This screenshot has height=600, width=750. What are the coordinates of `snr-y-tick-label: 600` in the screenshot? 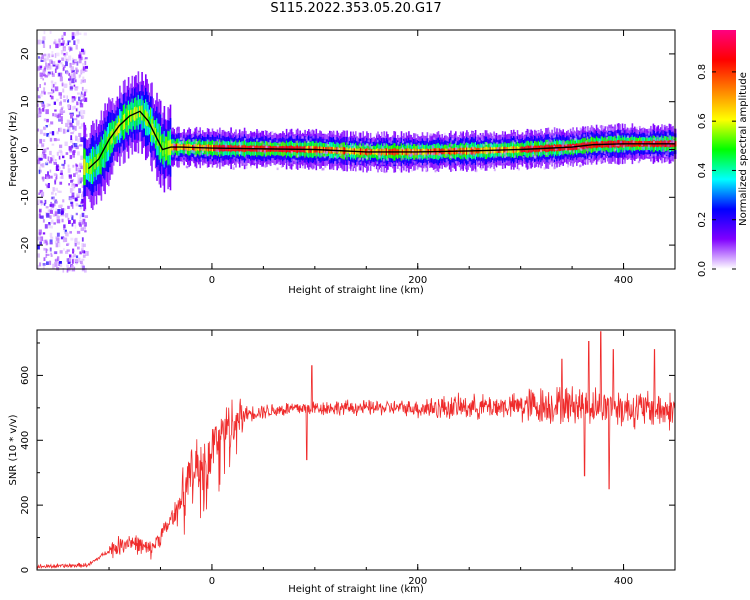 It's located at (25, 375).